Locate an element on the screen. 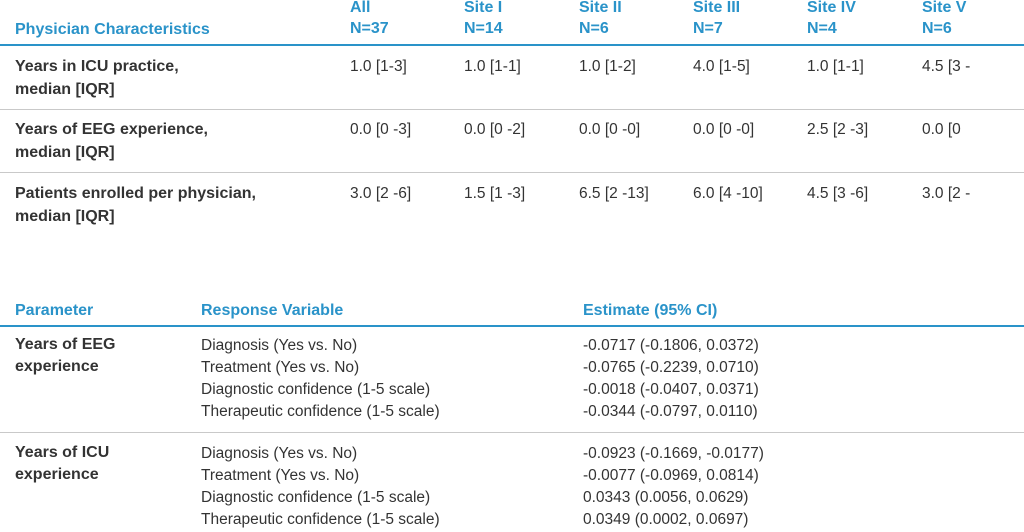  group-divider is located at coordinates (512, 432).